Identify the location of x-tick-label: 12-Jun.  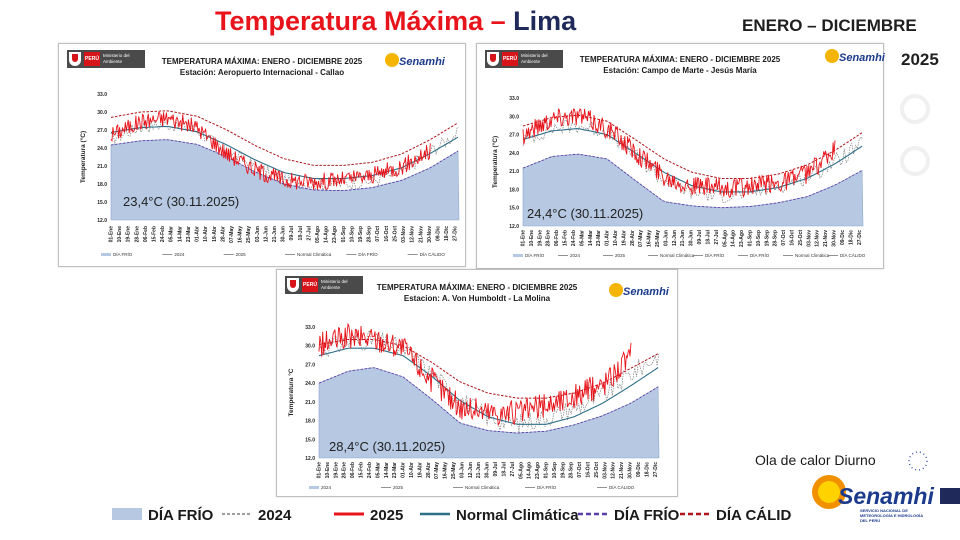
(675, 238).